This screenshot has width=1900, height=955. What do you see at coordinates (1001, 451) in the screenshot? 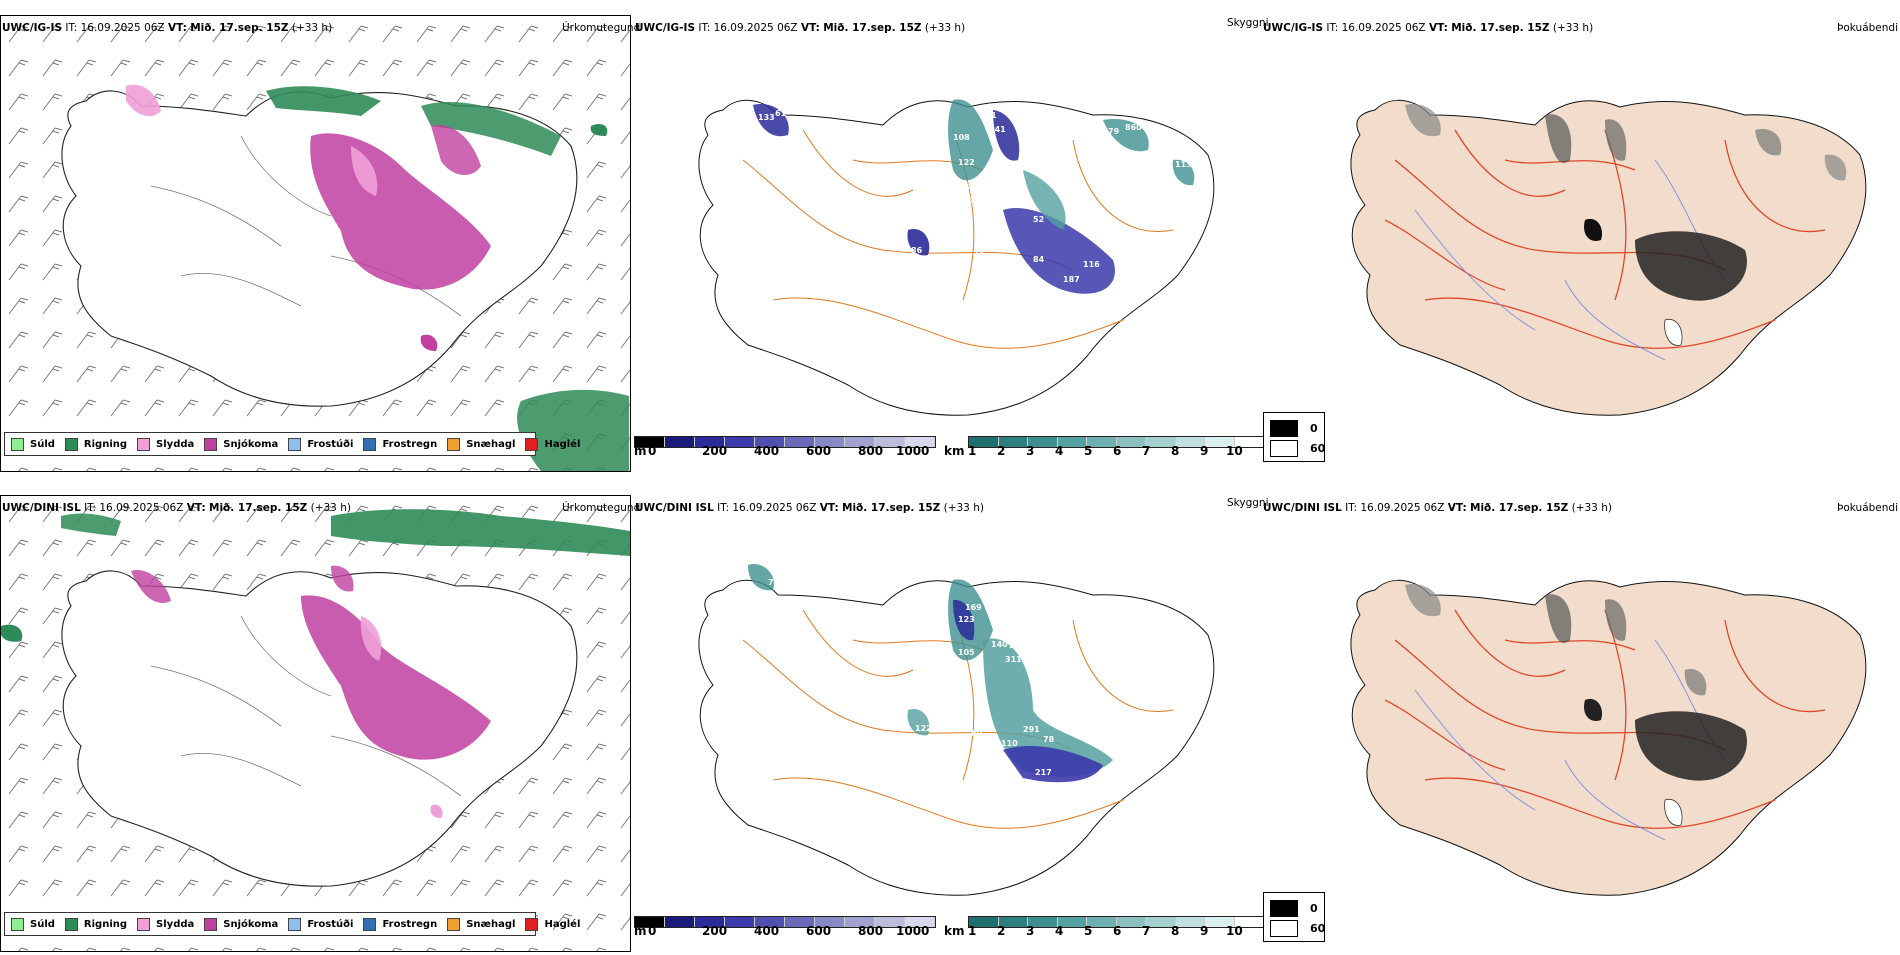
I see `visibility-tick: 2` at bounding box center [1001, 451].